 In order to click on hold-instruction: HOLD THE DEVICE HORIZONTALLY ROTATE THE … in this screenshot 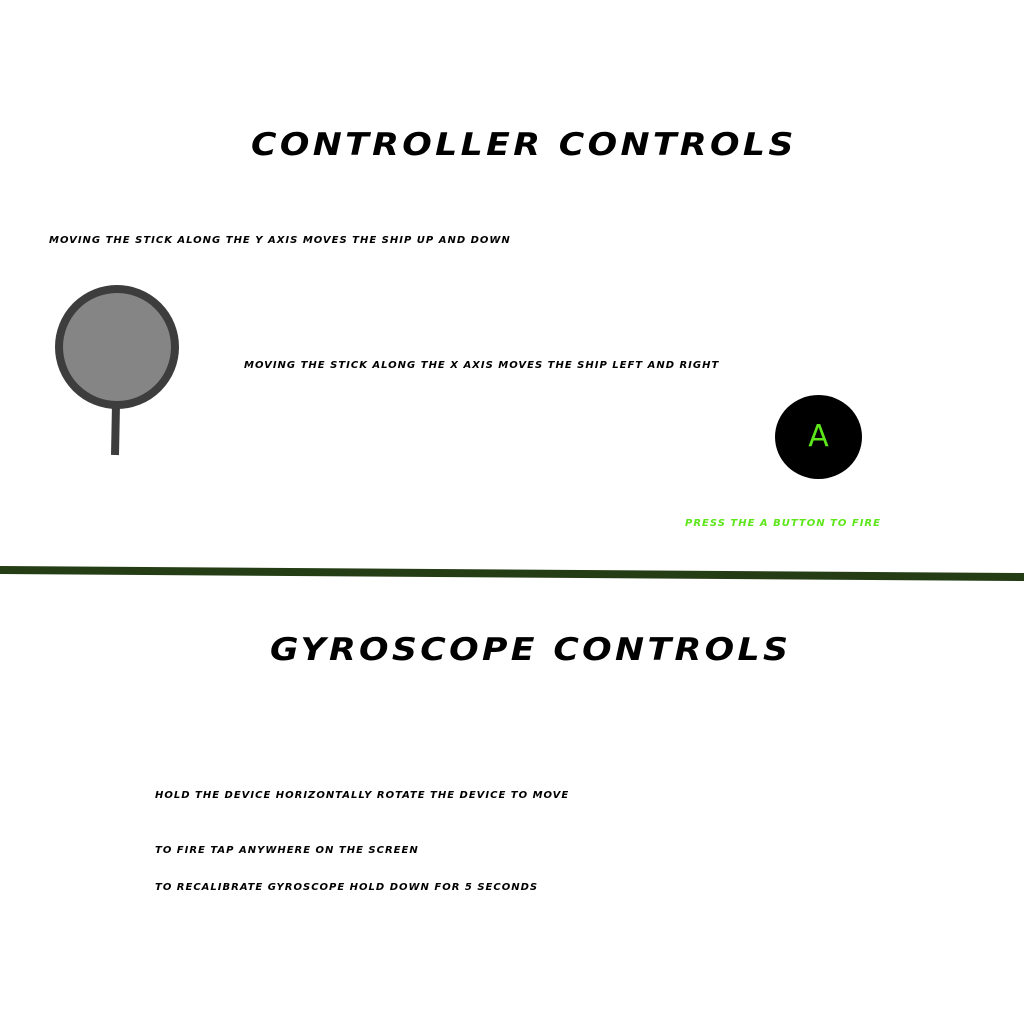, I will do `click(362, 795)`.